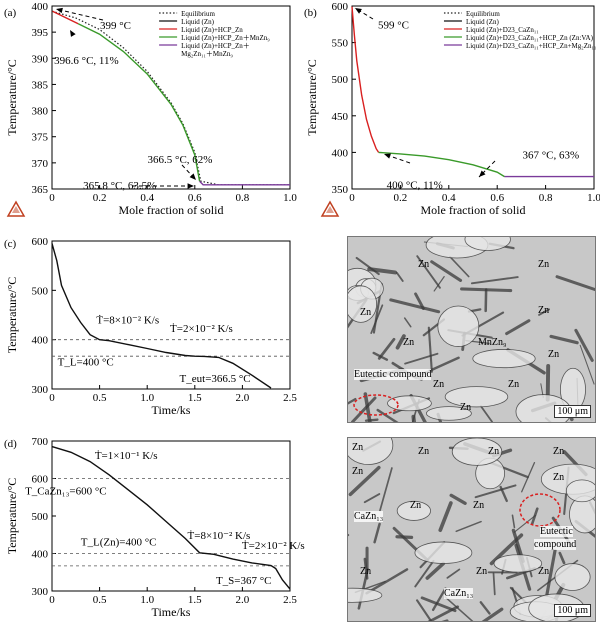 Image resolution: width=600 pixels, height=625 pixels. Describe the element at coordinates (393, 374) in the screenshot. I see `eutectic-callout: Eutectic compound` at that location.